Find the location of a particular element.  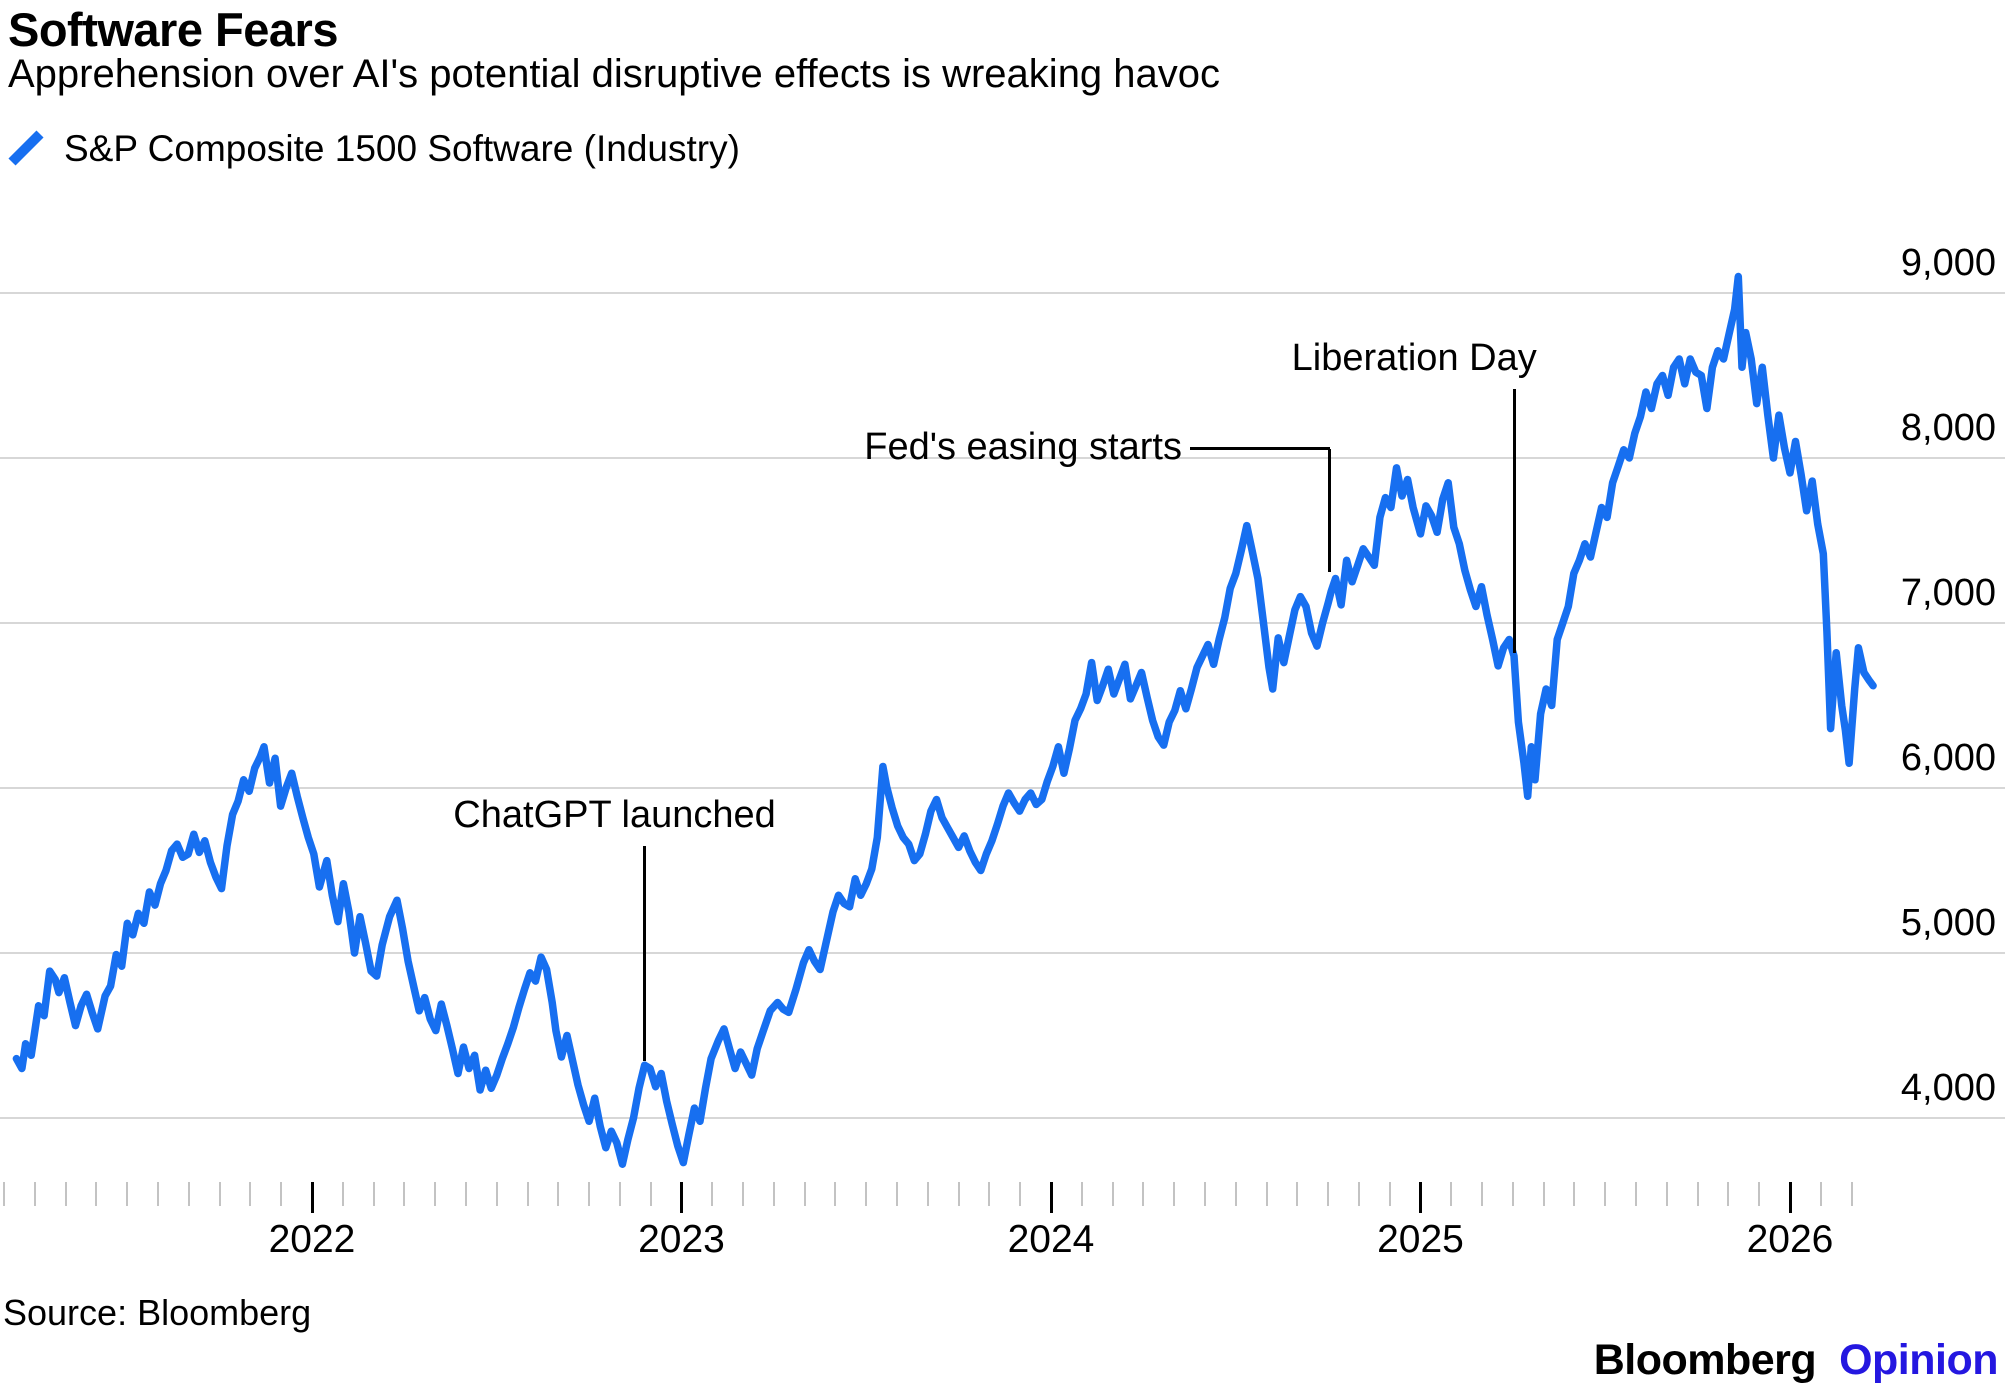

x-axis-label: 2022 is located at coordinates (312, 1239).